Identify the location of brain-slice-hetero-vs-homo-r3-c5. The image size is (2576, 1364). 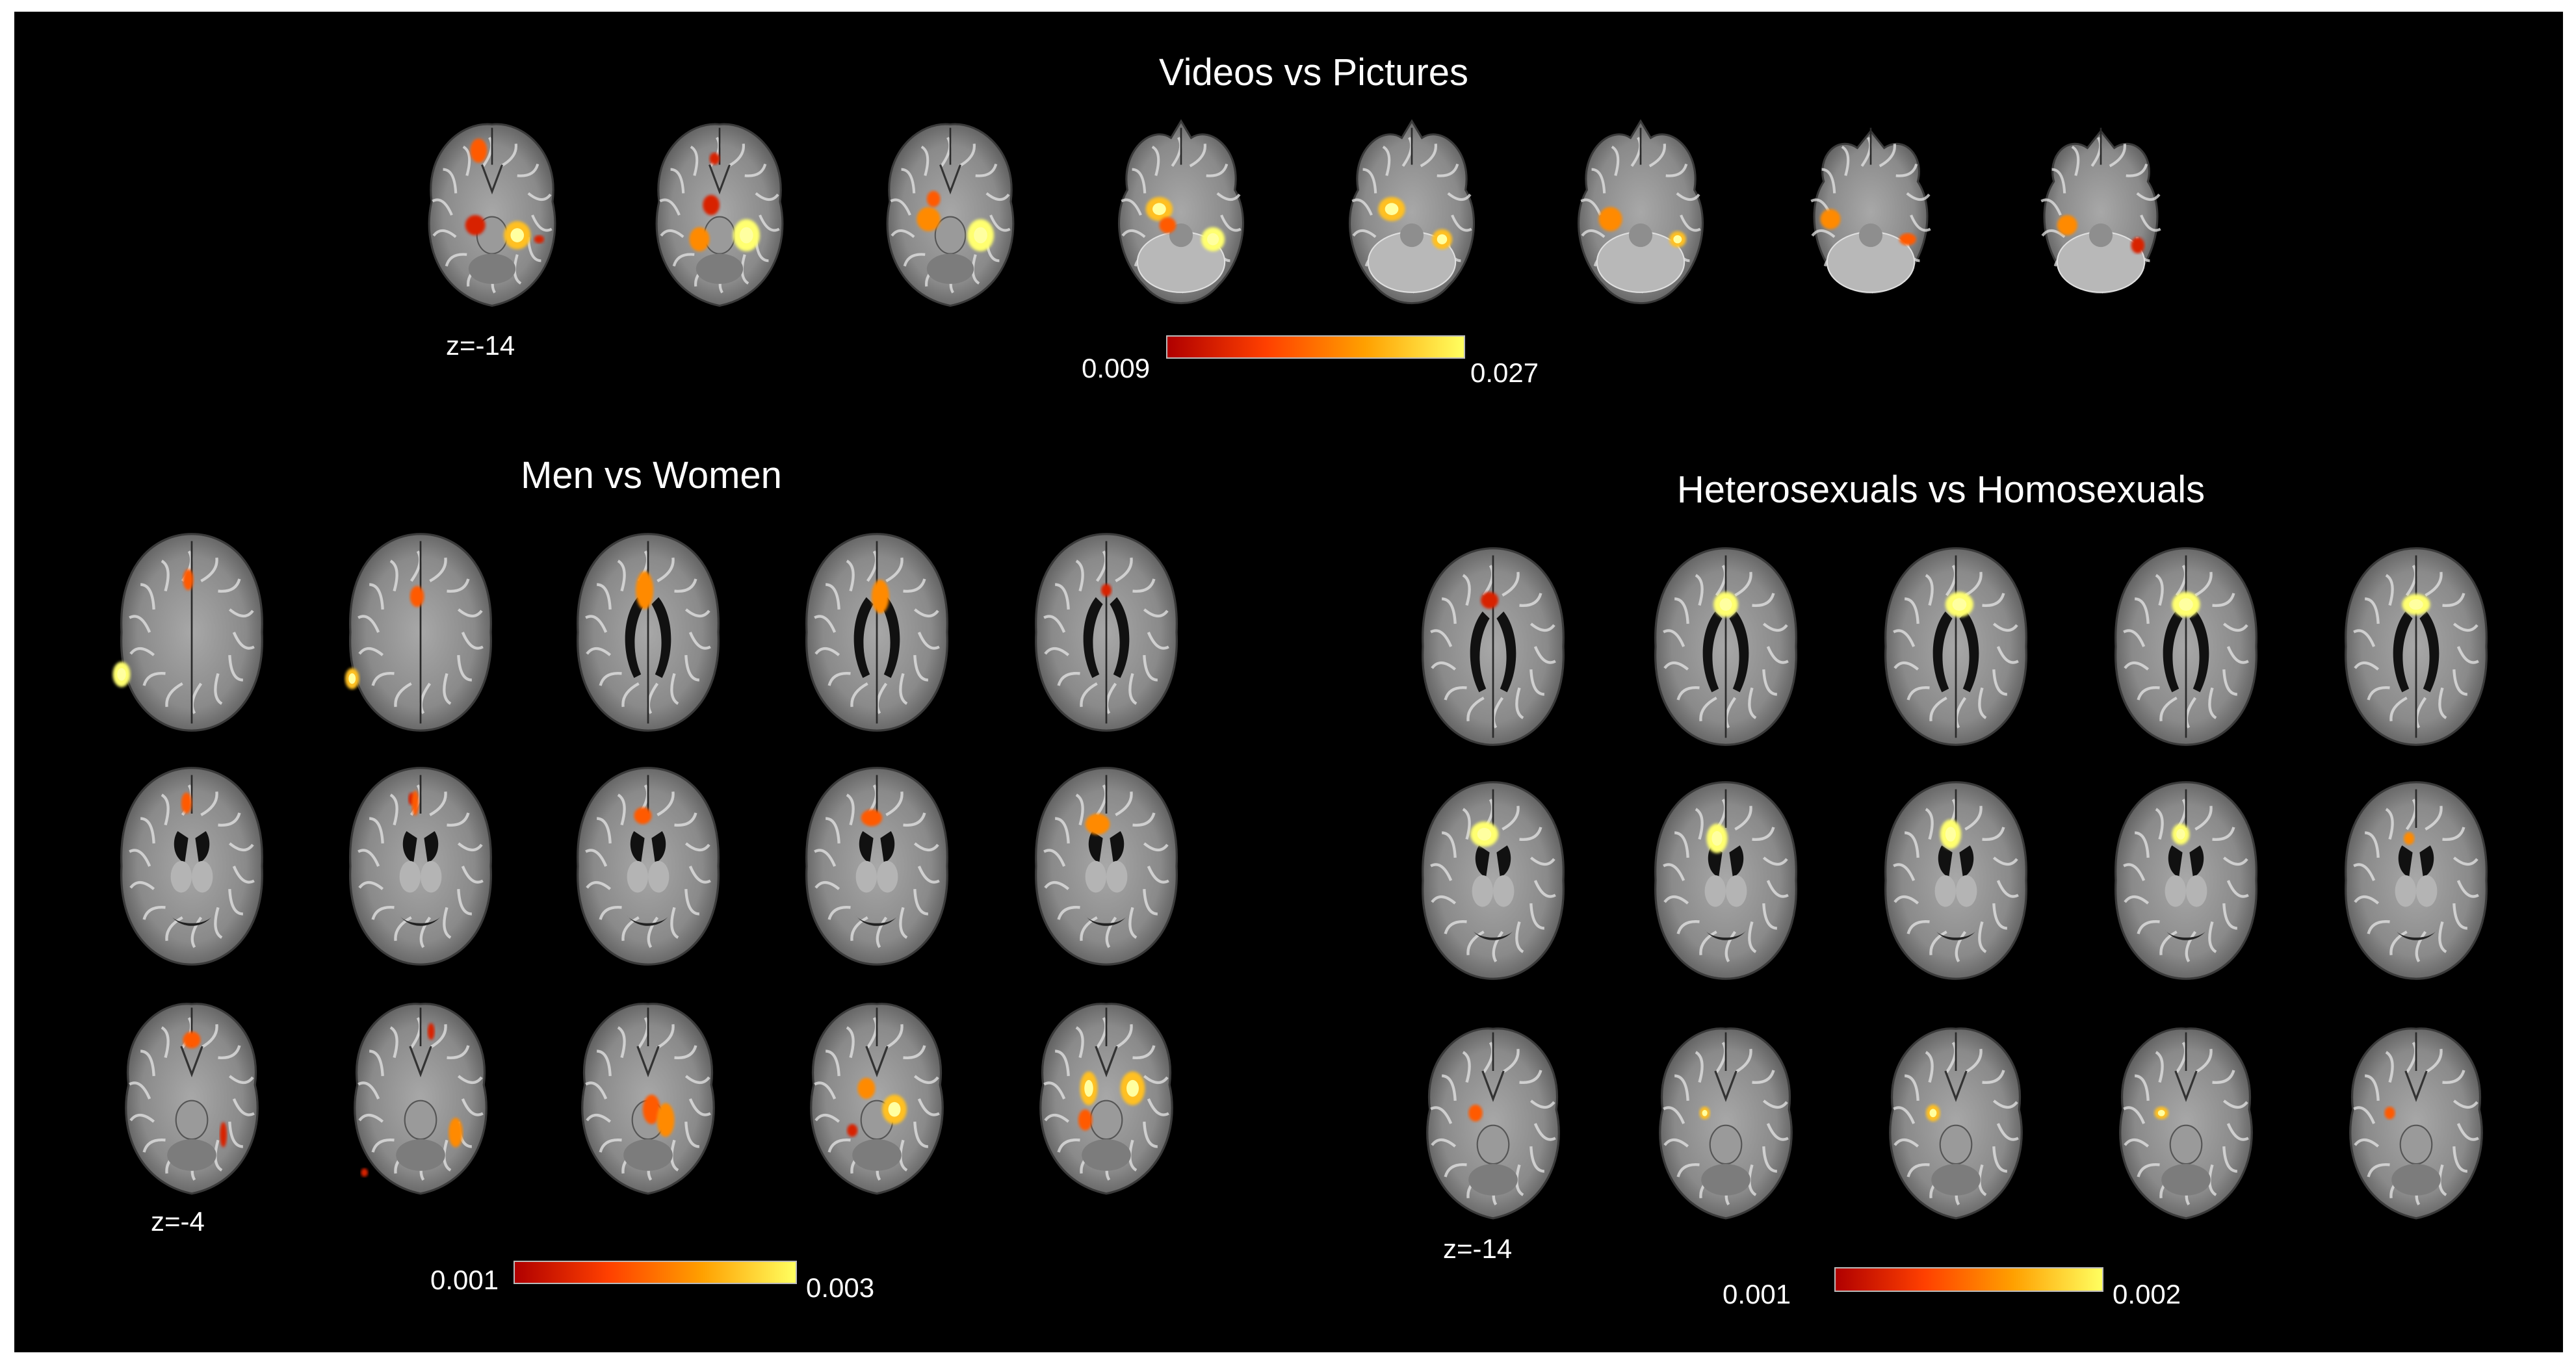
(2416, 1123).